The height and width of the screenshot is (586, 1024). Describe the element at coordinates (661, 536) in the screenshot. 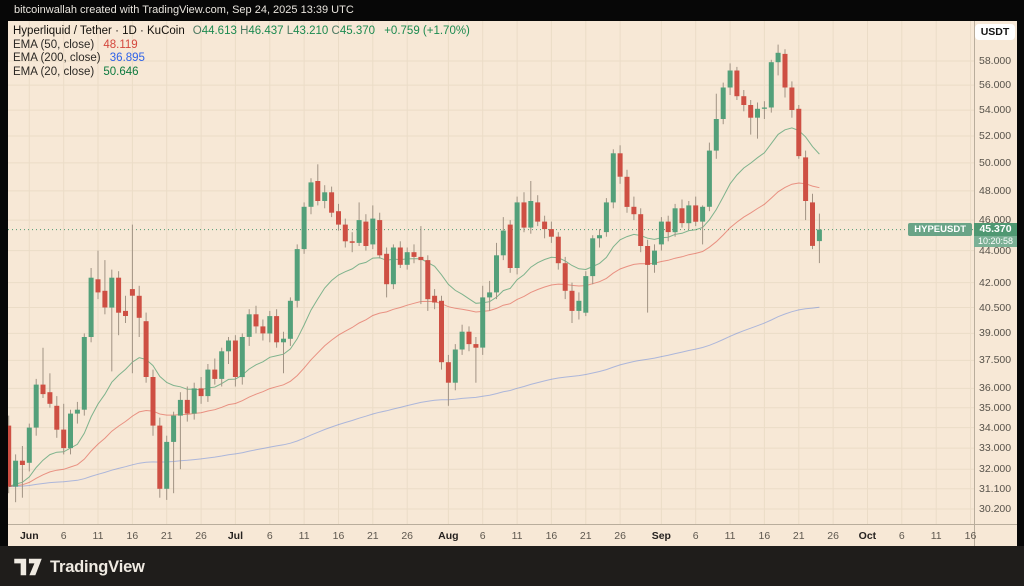

I see `time-axis-month-tick: Sep` at that location.